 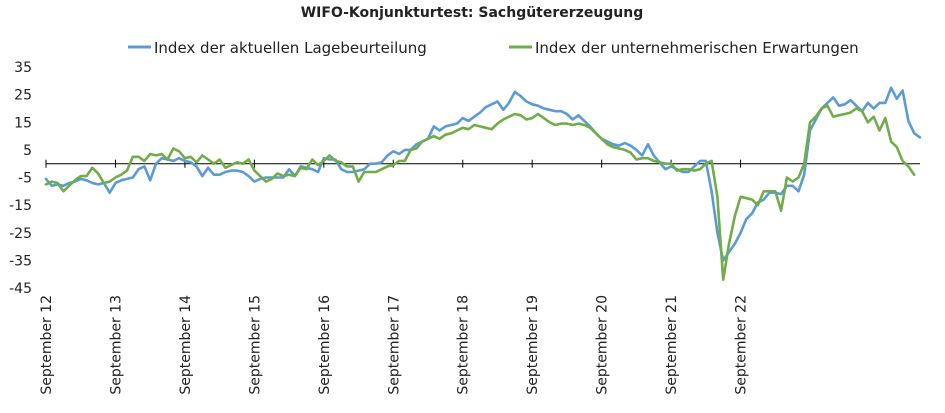 I want to click on y-tick-label: -5, so click(x=25, y=179).